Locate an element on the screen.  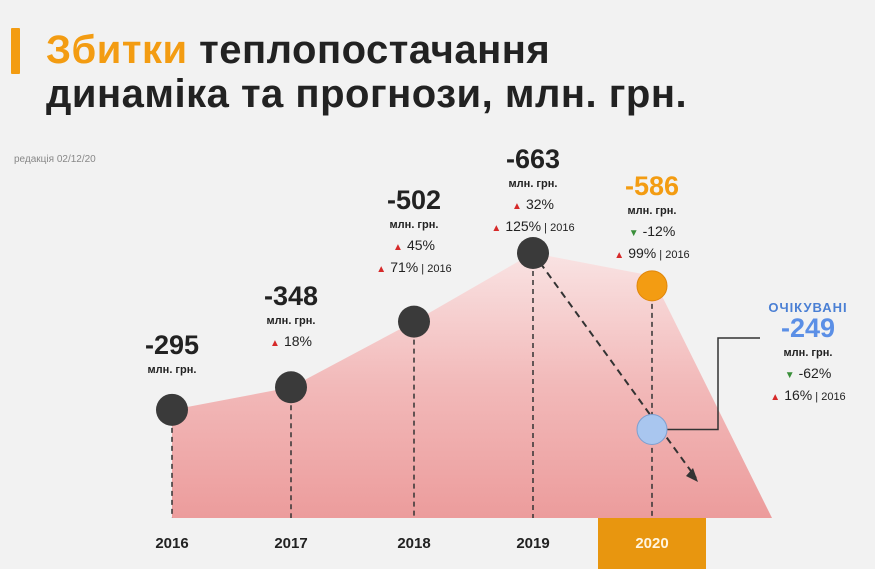
data-point-2019 is located at coordinates (533, 253).